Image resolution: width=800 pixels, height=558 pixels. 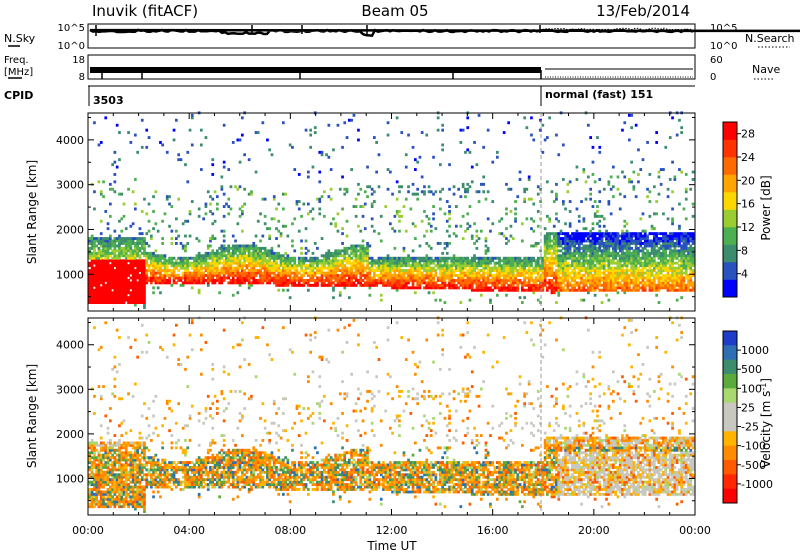 I want to click on nsky-tick-top: 10^5, so click(x=71, y=28).